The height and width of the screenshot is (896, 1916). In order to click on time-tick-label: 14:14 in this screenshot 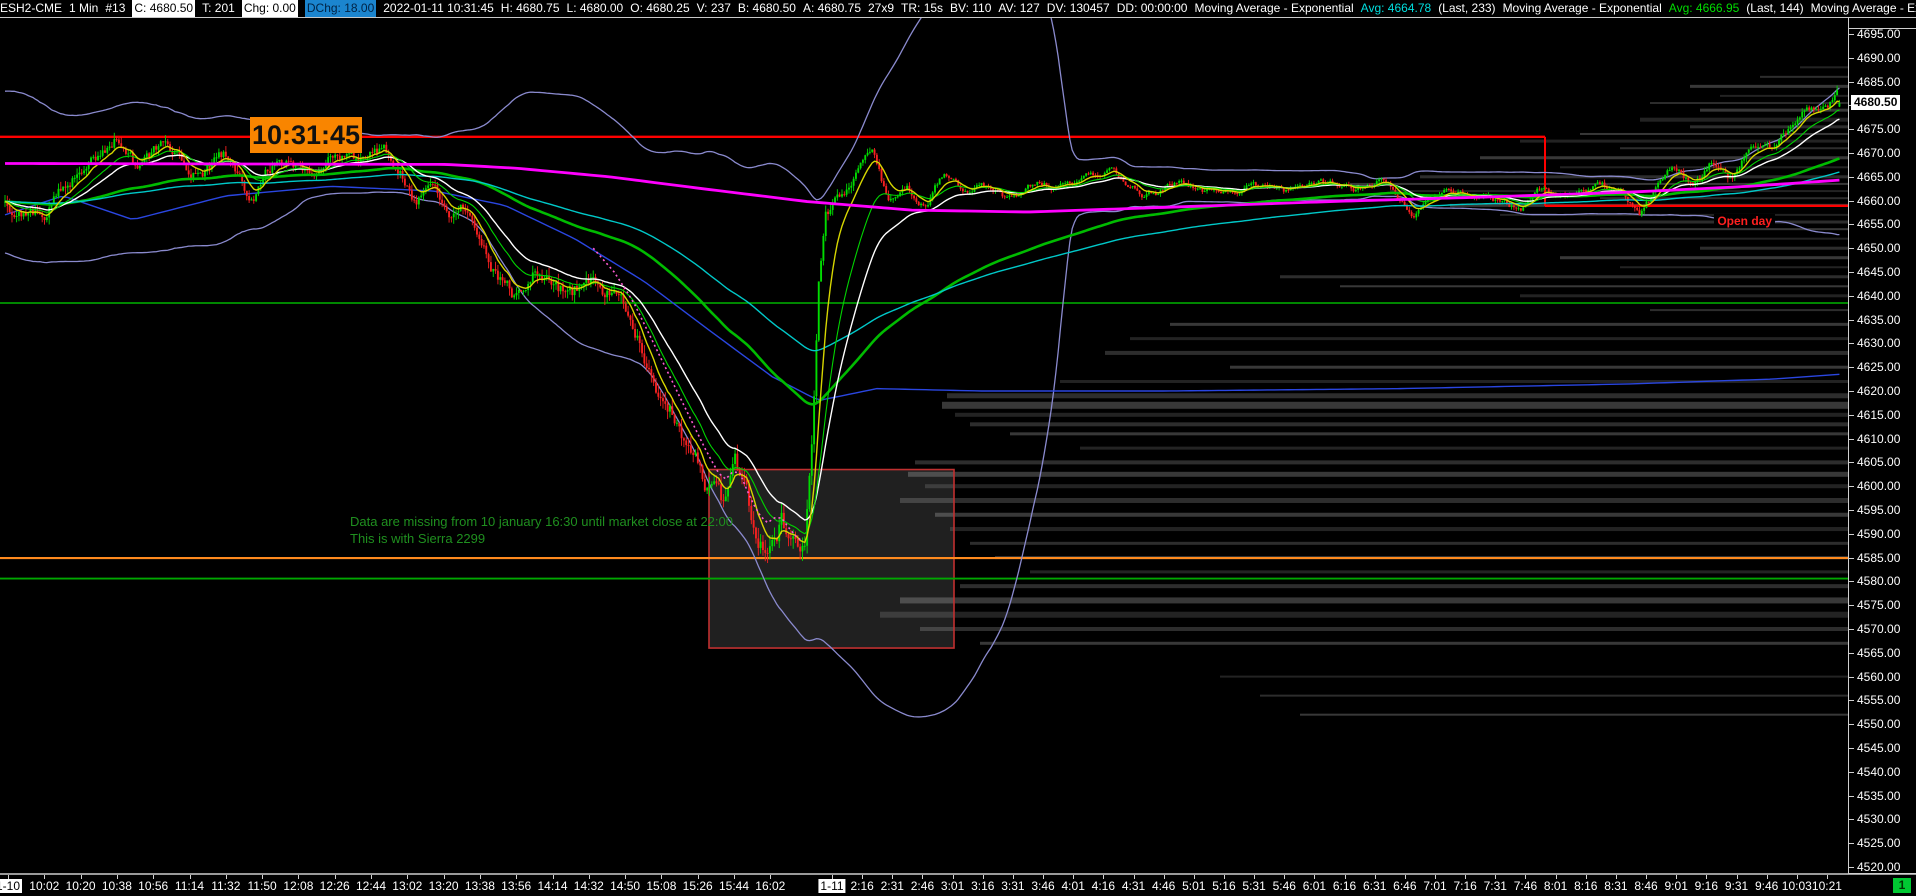, I will do `click(552, 886)`.